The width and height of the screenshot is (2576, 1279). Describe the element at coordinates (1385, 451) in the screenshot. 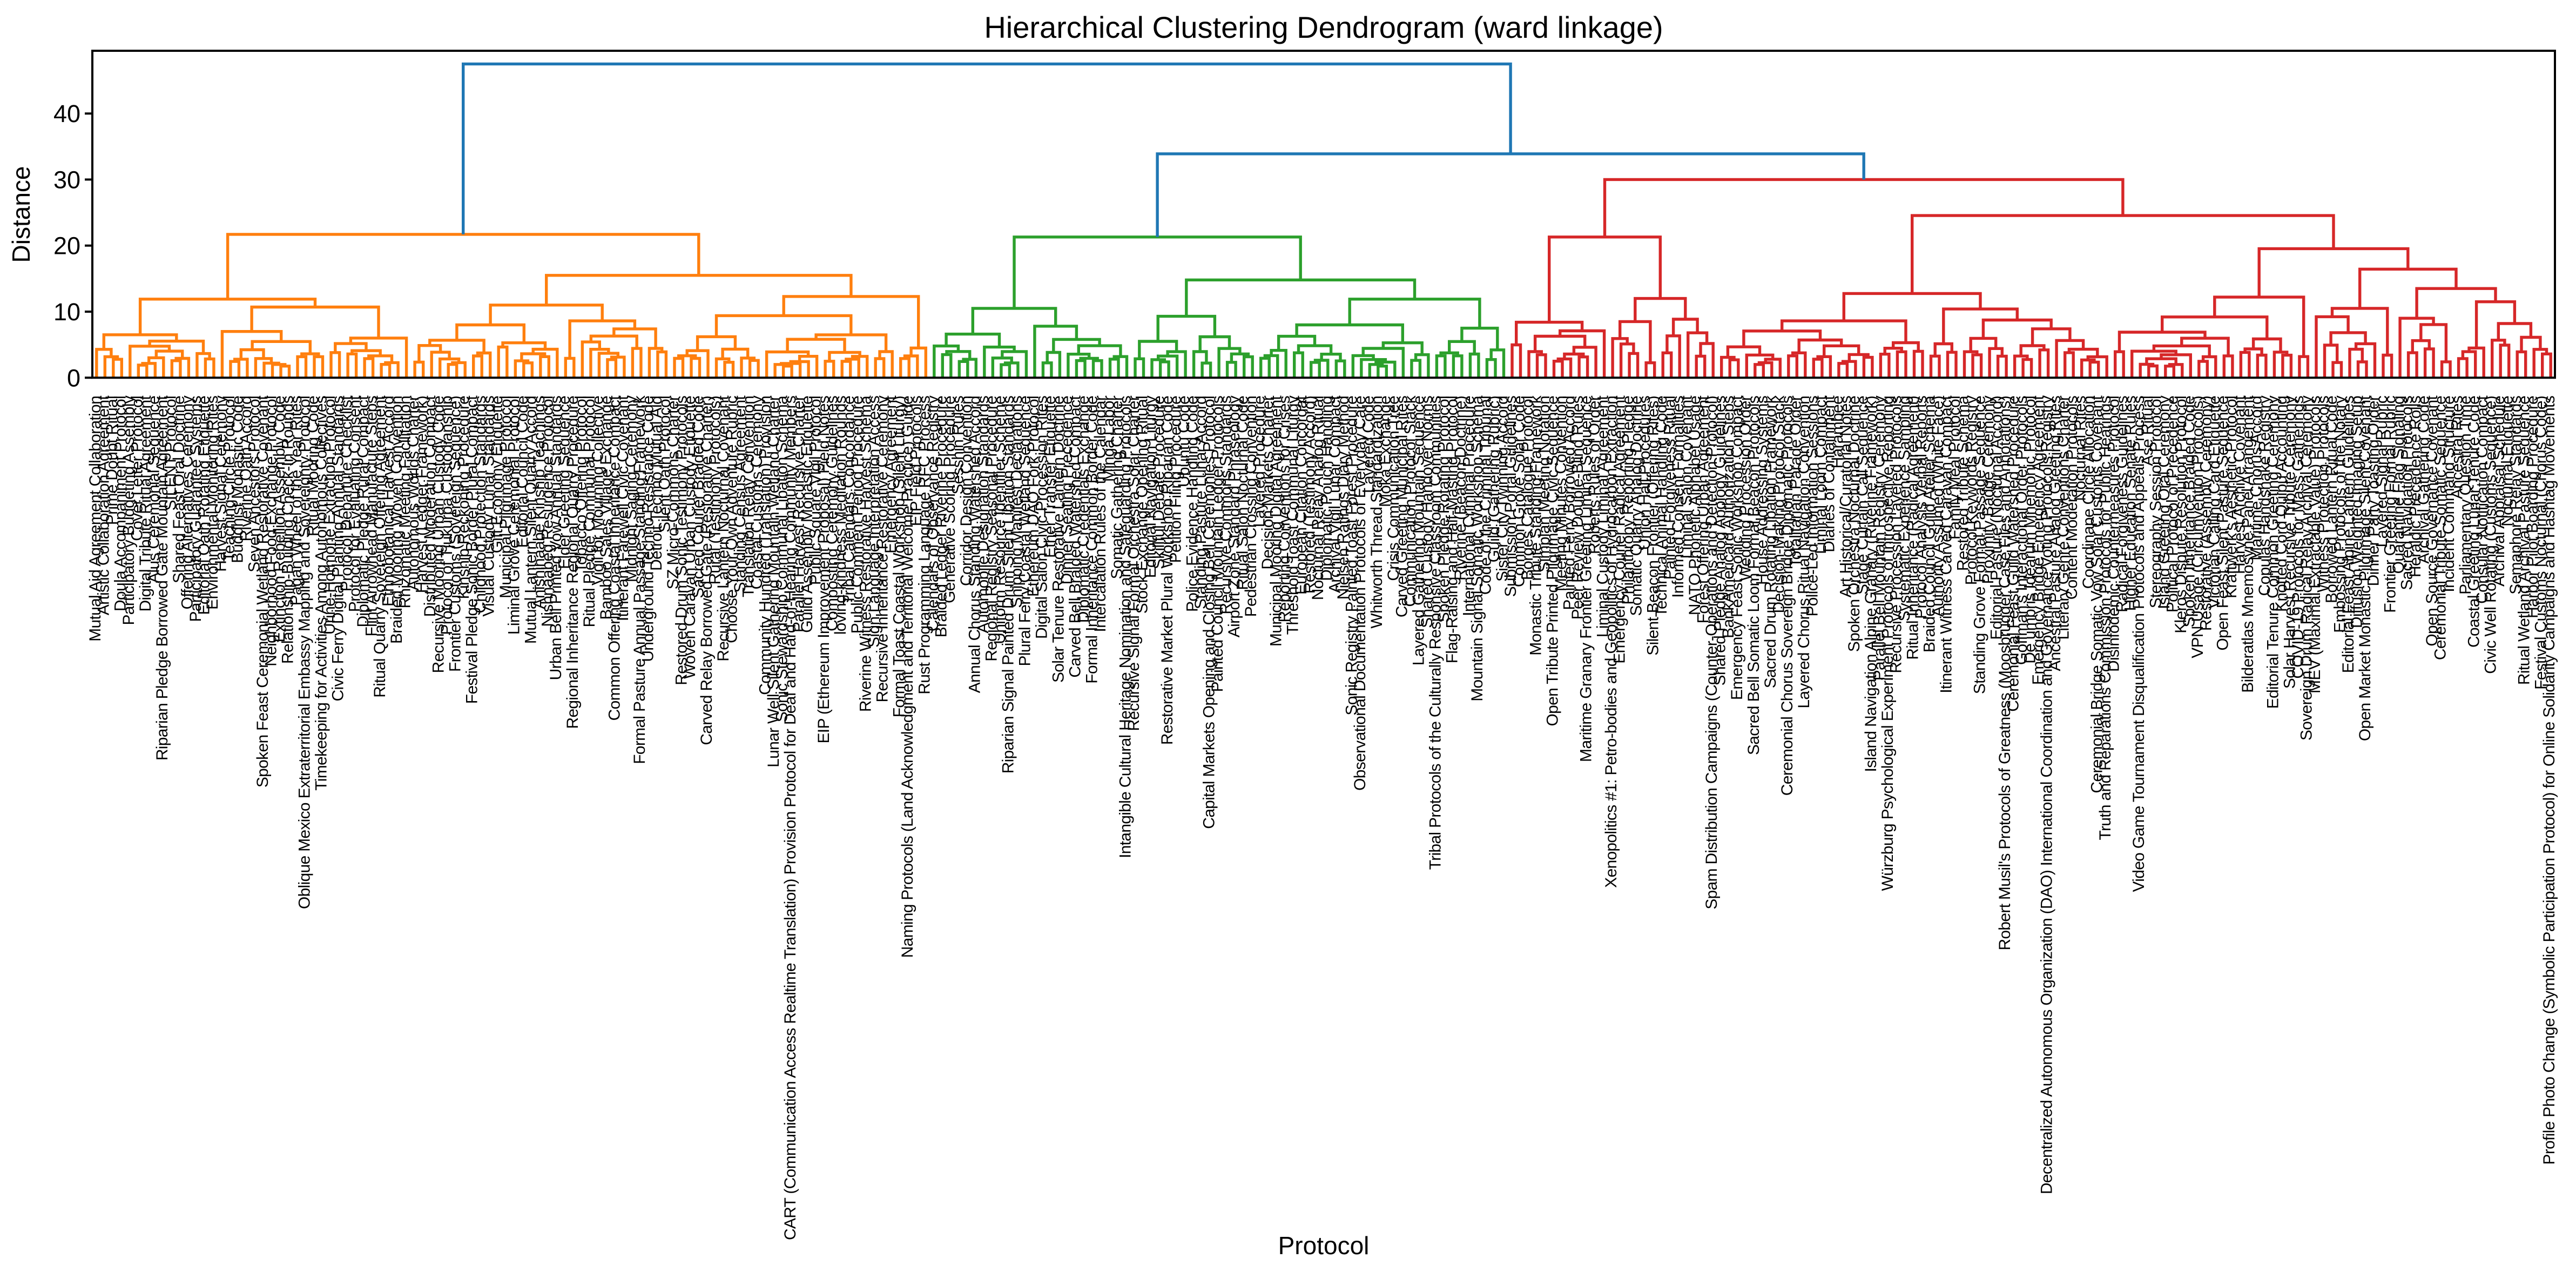

I see `svg-text: Moka Exchange` at that location.